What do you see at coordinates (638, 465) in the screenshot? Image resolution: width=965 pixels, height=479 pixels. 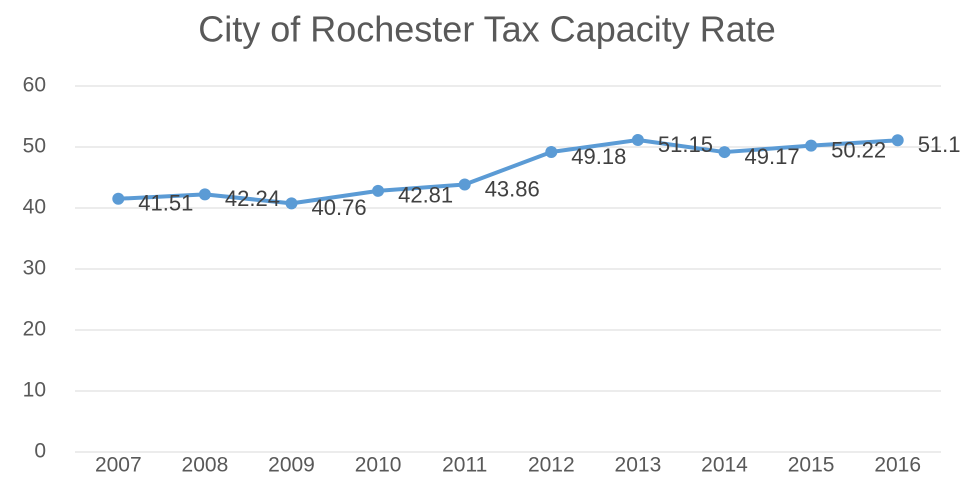 I see `x-tick-label: 2013` at bounding box center [638, 465].